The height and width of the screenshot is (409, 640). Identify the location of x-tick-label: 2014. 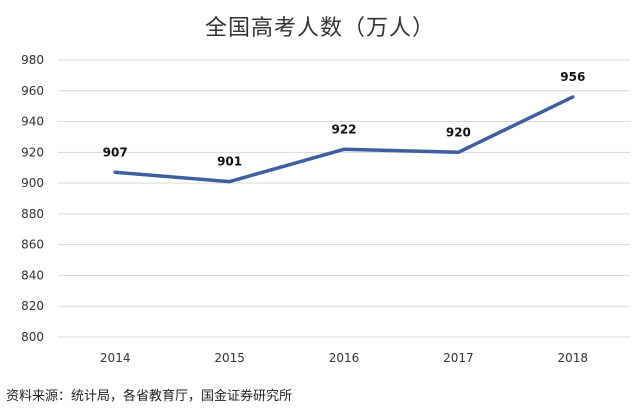
(115, 358).